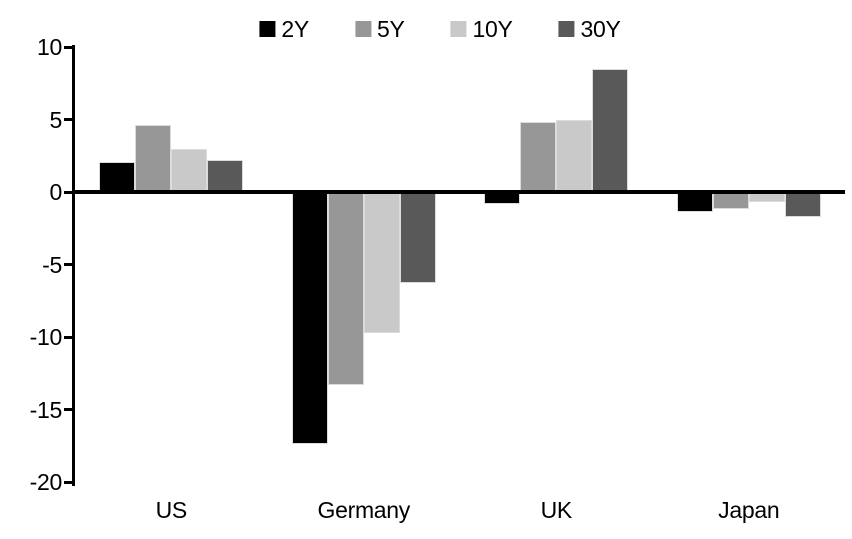 The height and width of the screenshot is (539, 852). Describe the element at coordinates (460, 192) in the screenshot. I see `zero-baseline` at that location.